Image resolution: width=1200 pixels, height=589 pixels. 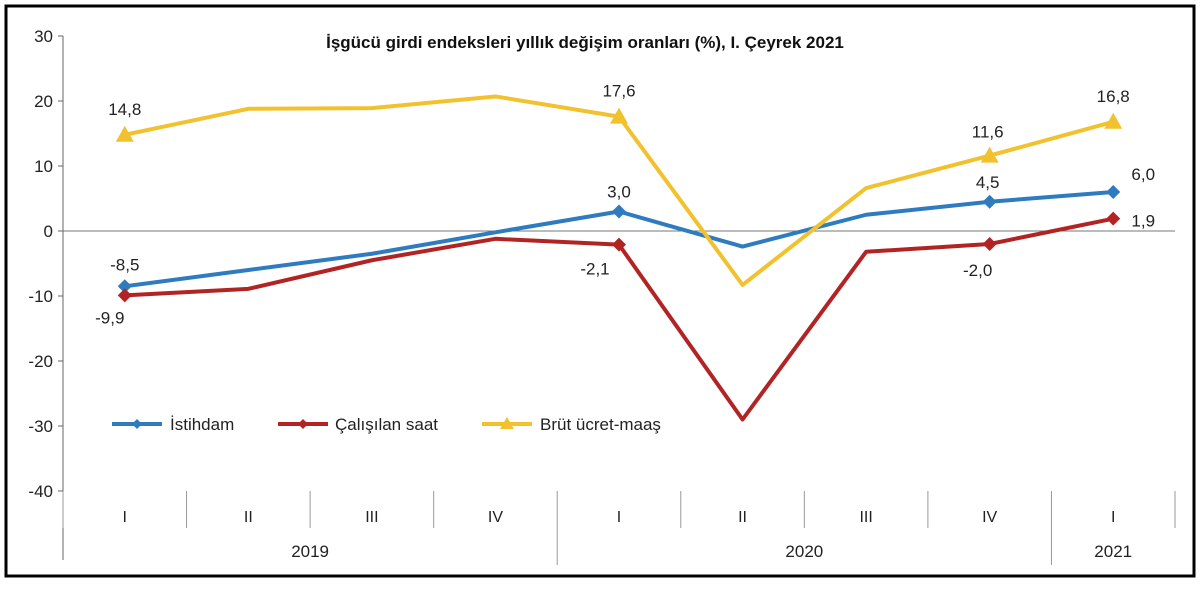 I want to click on y-tick-label: 10, so click(x=43, y=166).